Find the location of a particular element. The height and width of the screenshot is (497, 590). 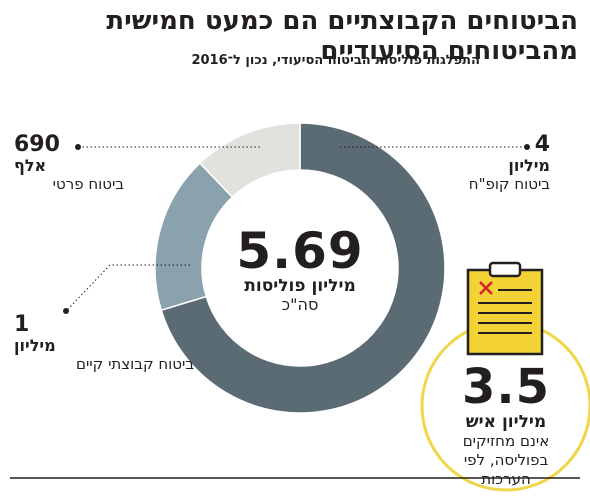

label-group: 1 מיליון ביטוח קבוצתי קיים is located at coordinates (104, 343).